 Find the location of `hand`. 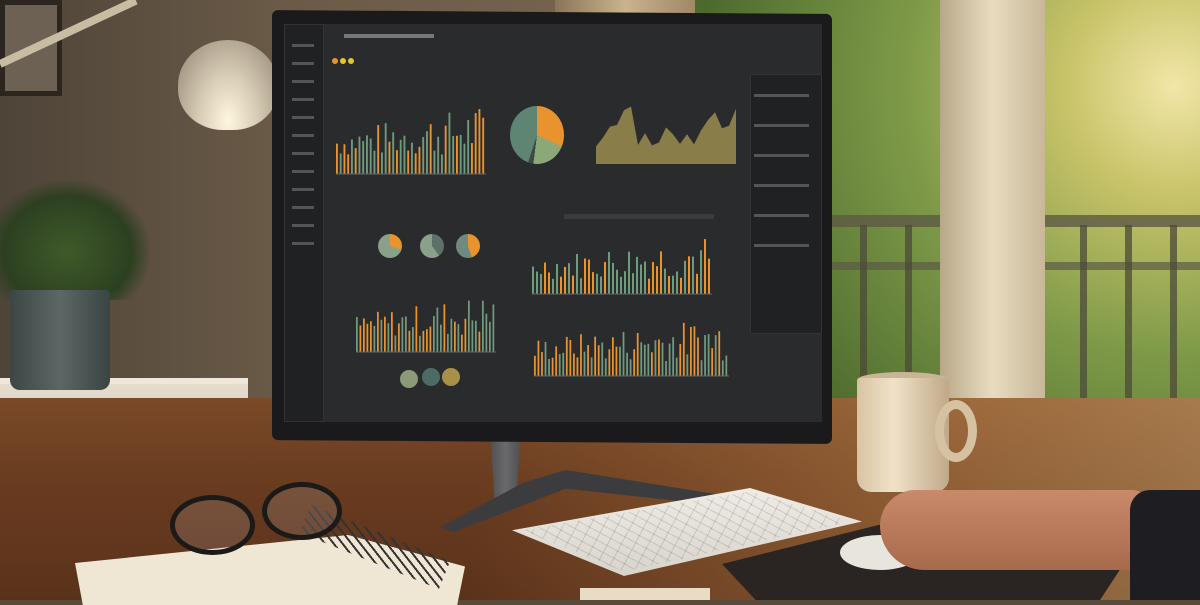

hand is located at coordinates (1015, 530).